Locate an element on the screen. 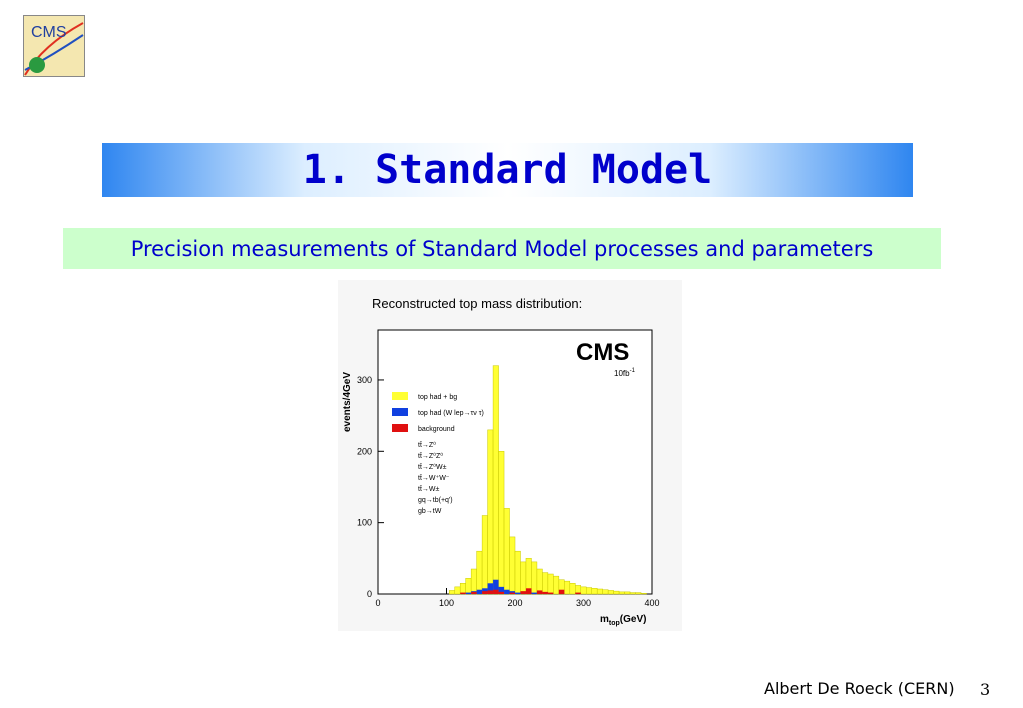 The width and height of the screenshot is (1023, 708). x-tick-label: 100 is located at coordinates (446, 603).